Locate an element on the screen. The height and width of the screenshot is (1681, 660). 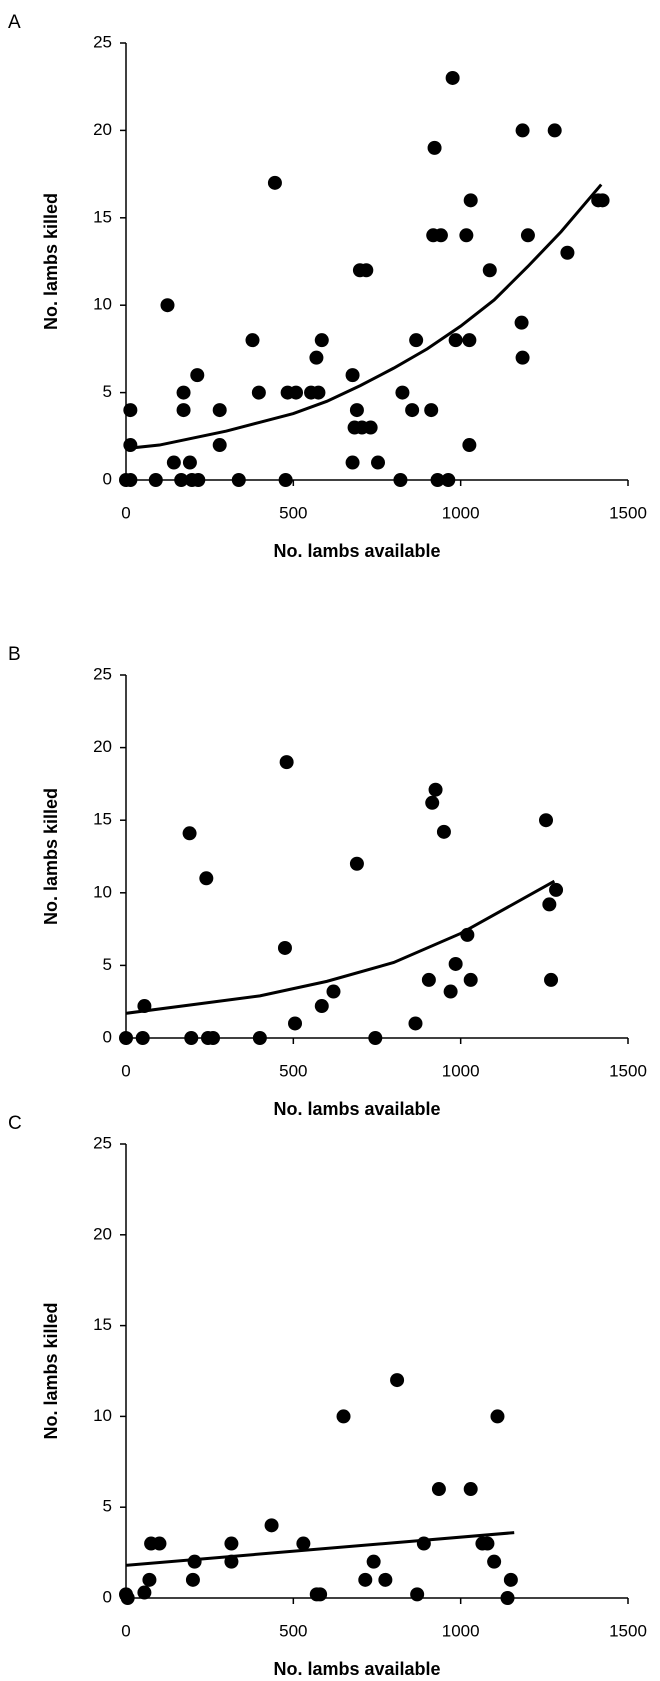
y-axis-label: No. lambs killed is located at coordinates (51, 261).